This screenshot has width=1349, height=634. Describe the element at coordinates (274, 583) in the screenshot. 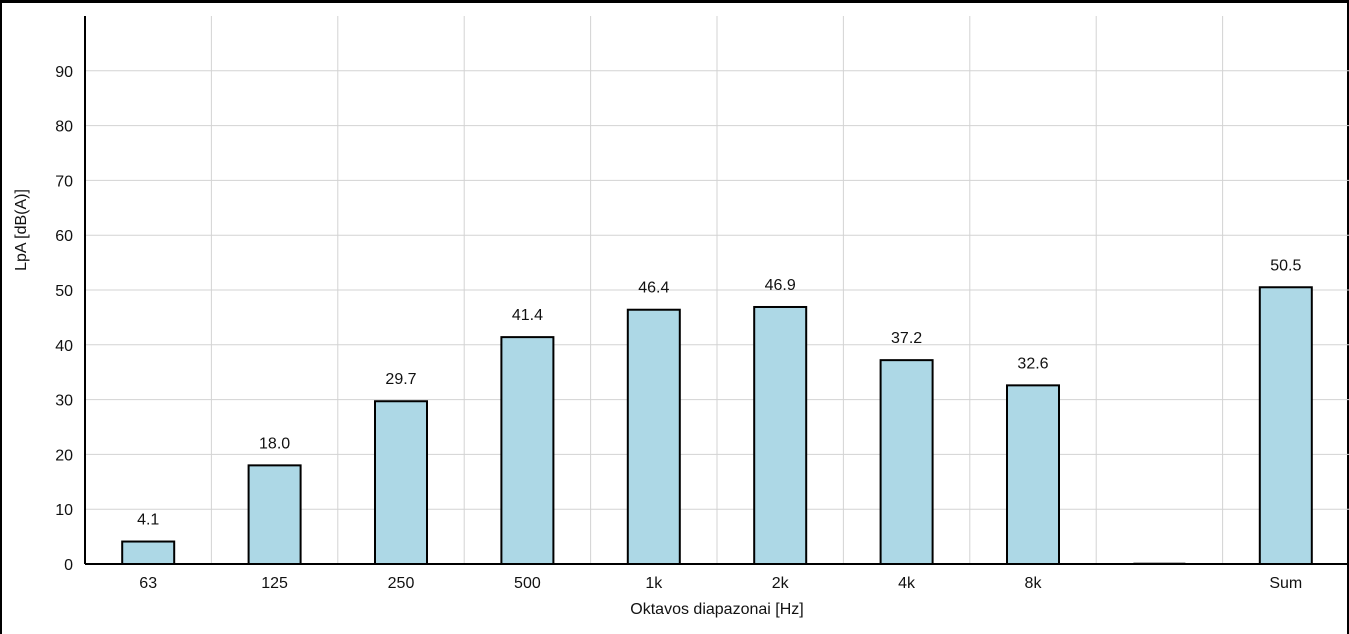

I see `x-tick-label: 125` at that location.